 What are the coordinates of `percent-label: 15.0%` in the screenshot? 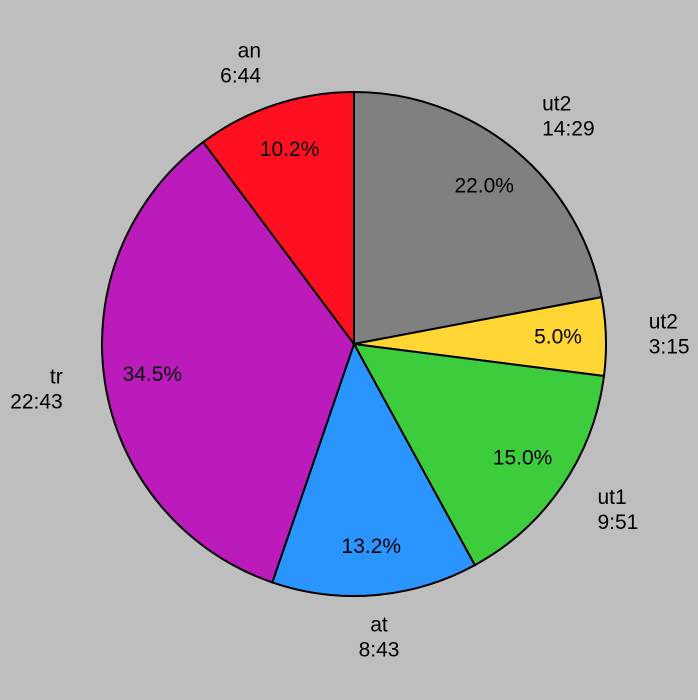 It's located at (523, 458).